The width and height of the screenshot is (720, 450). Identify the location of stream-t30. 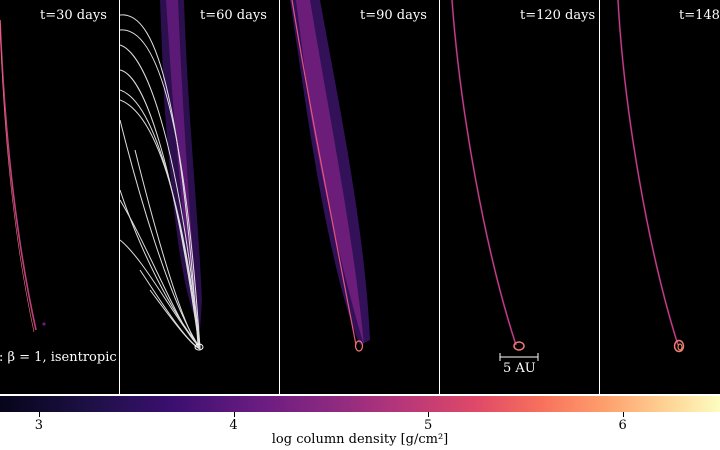
(18, 175).